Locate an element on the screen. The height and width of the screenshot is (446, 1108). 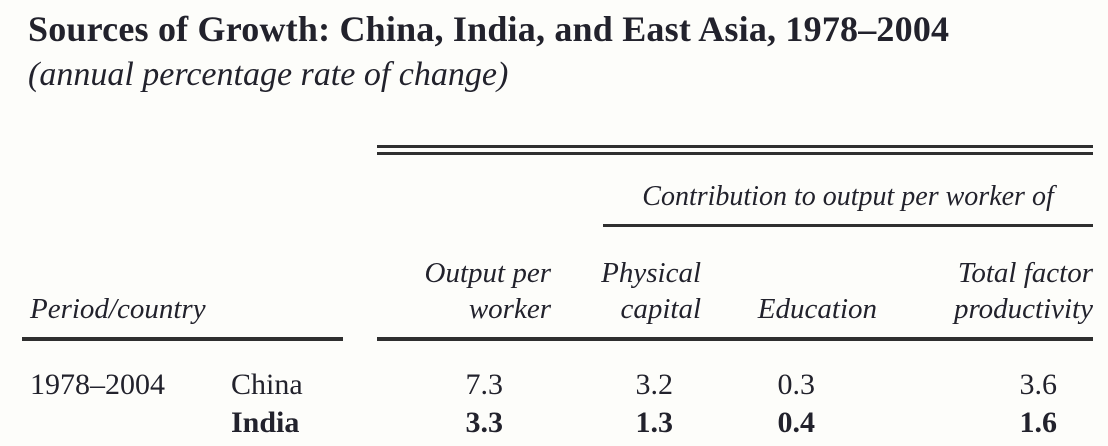
row-header-label: Period/country is located at coordinates (118, 308).